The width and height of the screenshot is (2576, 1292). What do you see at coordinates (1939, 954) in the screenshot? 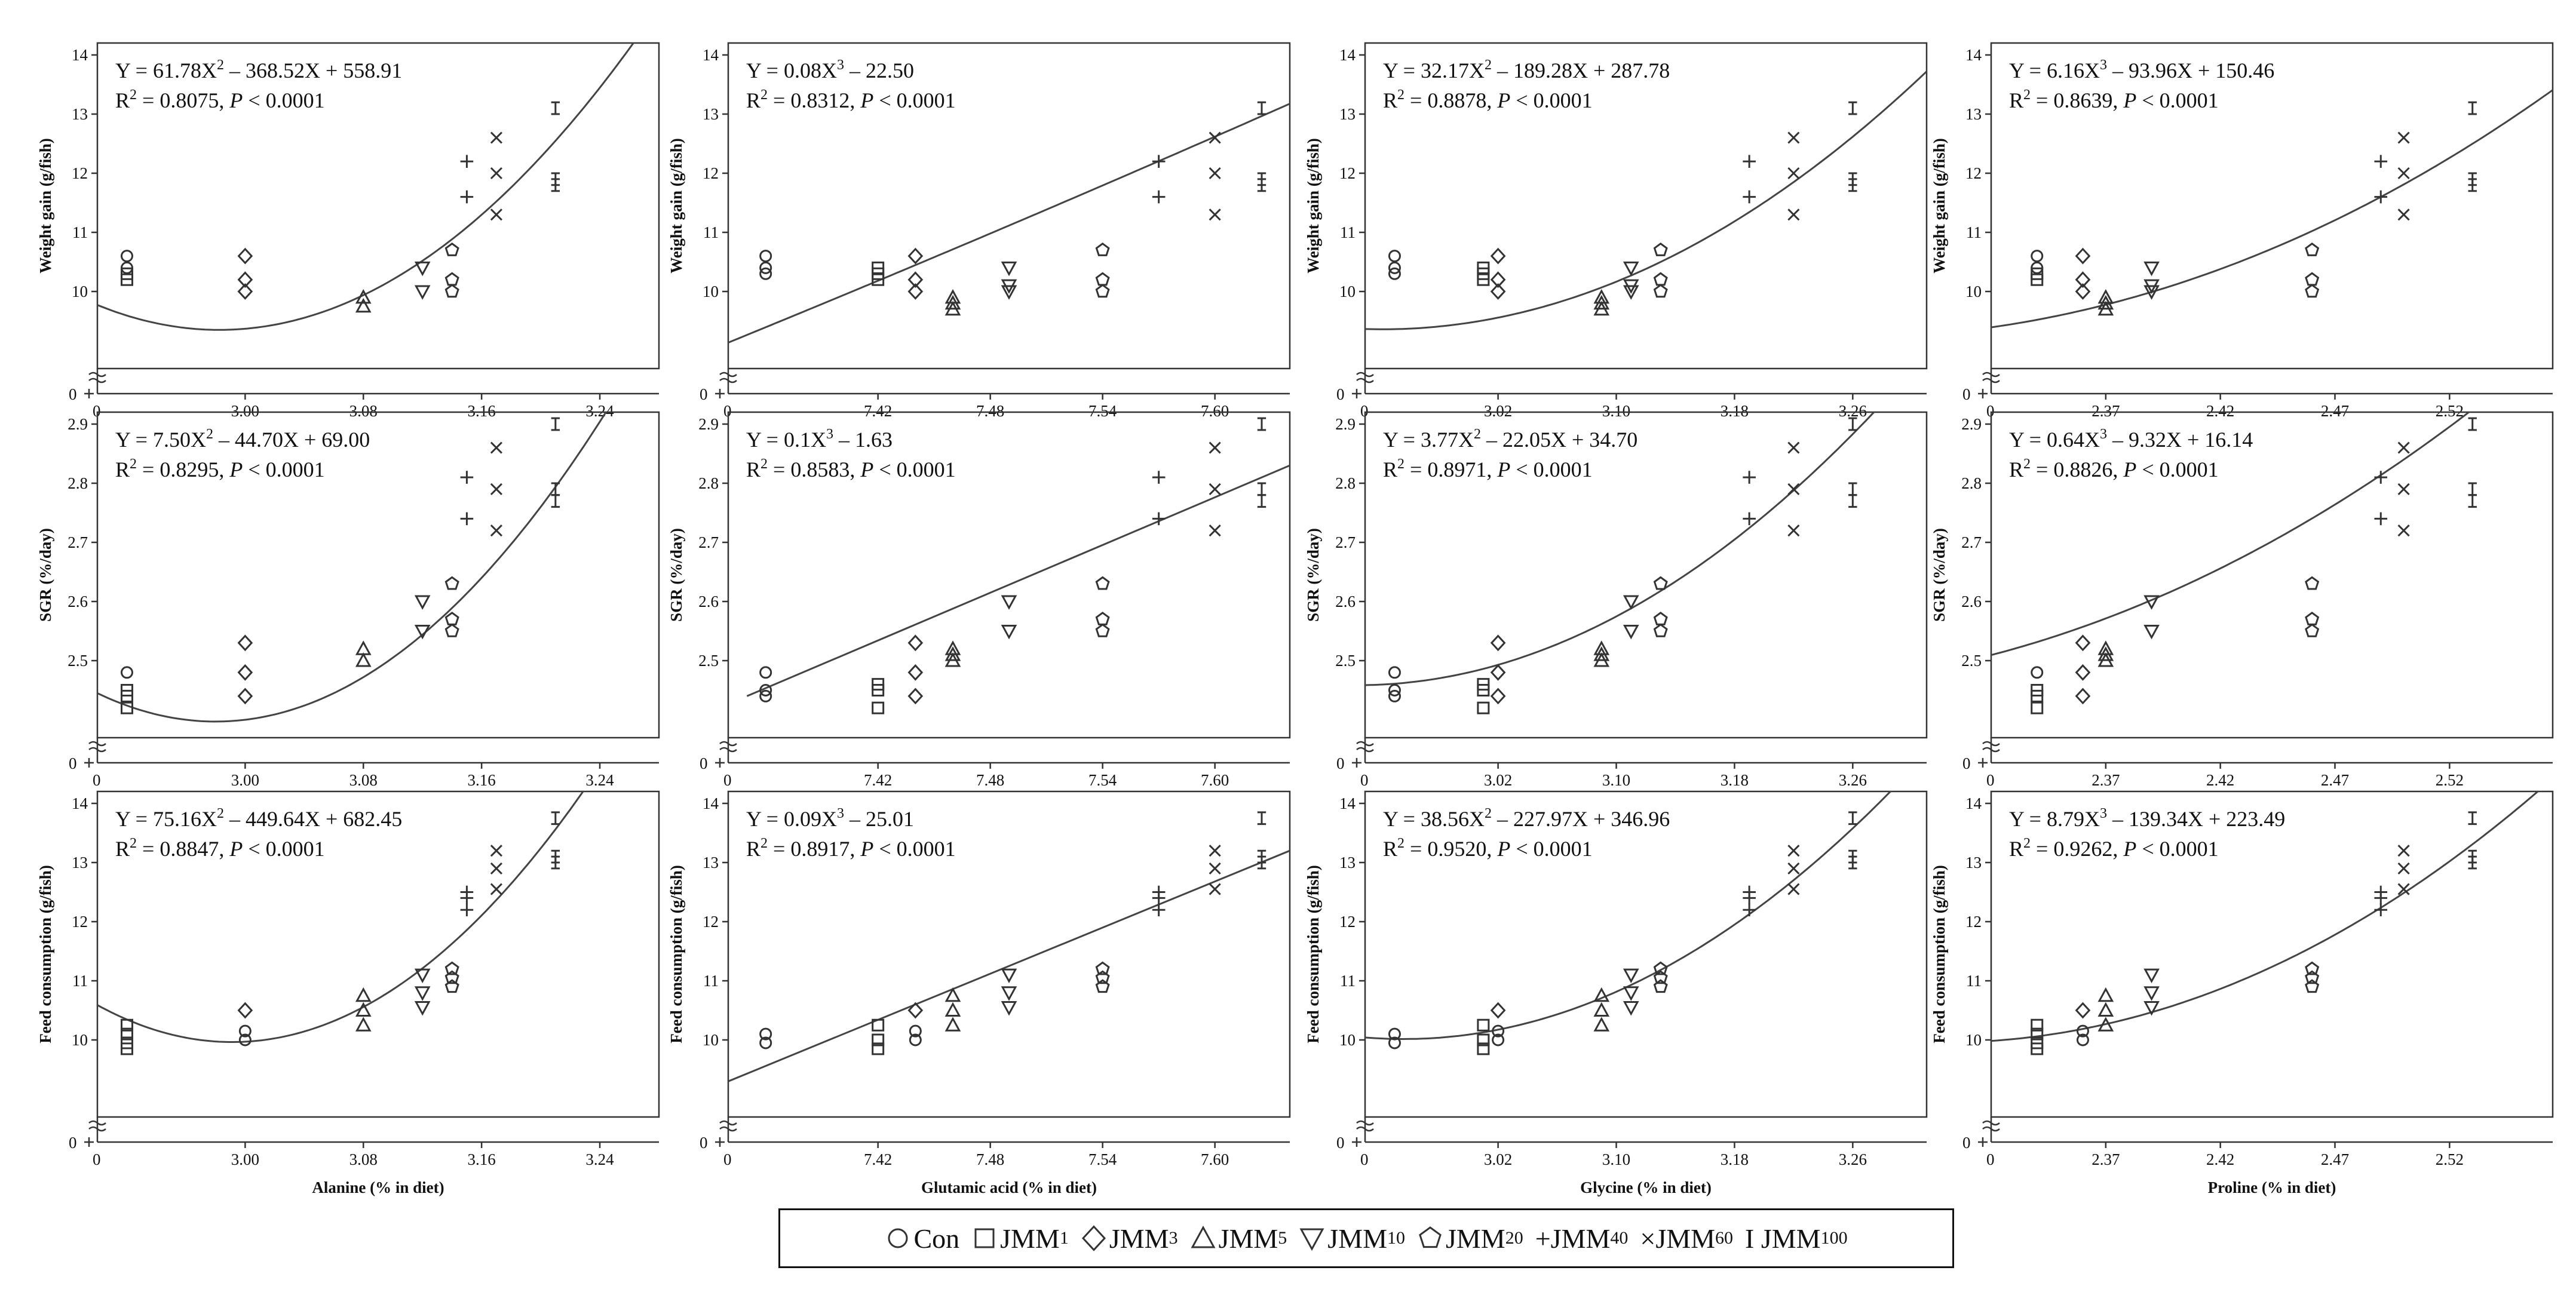
I see `y-axis-label: Feed consumption (g/fish)` at bounding box center [1939, 954].